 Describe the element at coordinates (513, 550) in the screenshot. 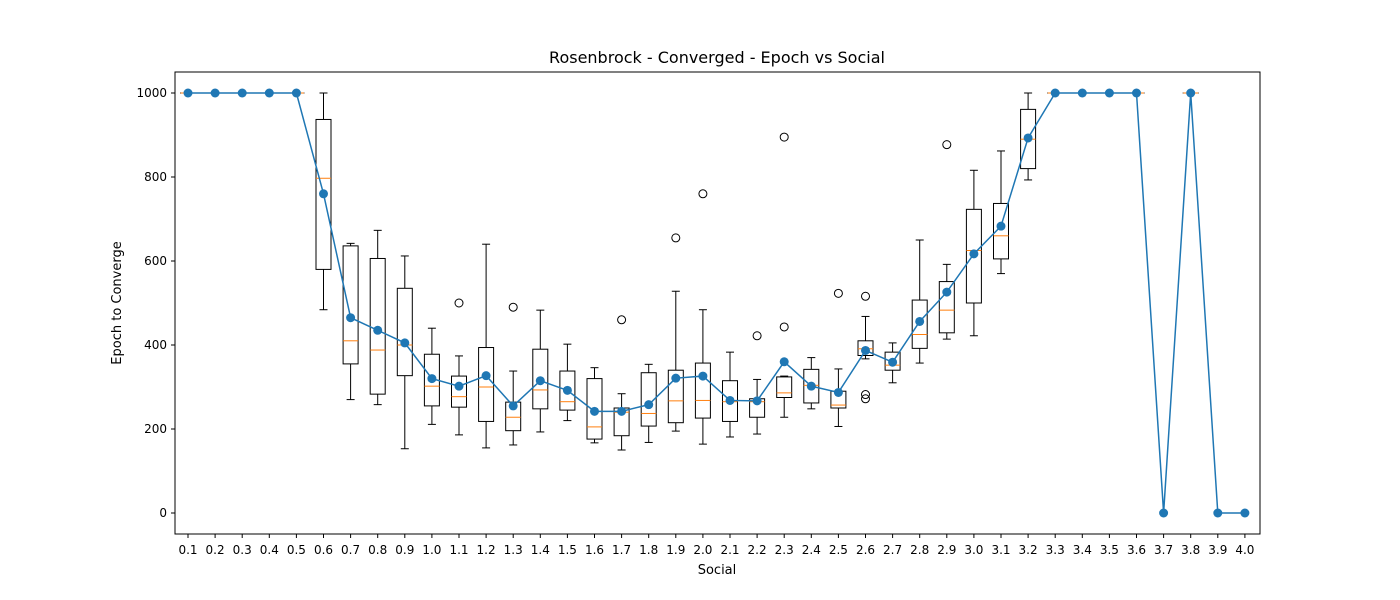

I see `x-tick-label: 1.3` at that location.